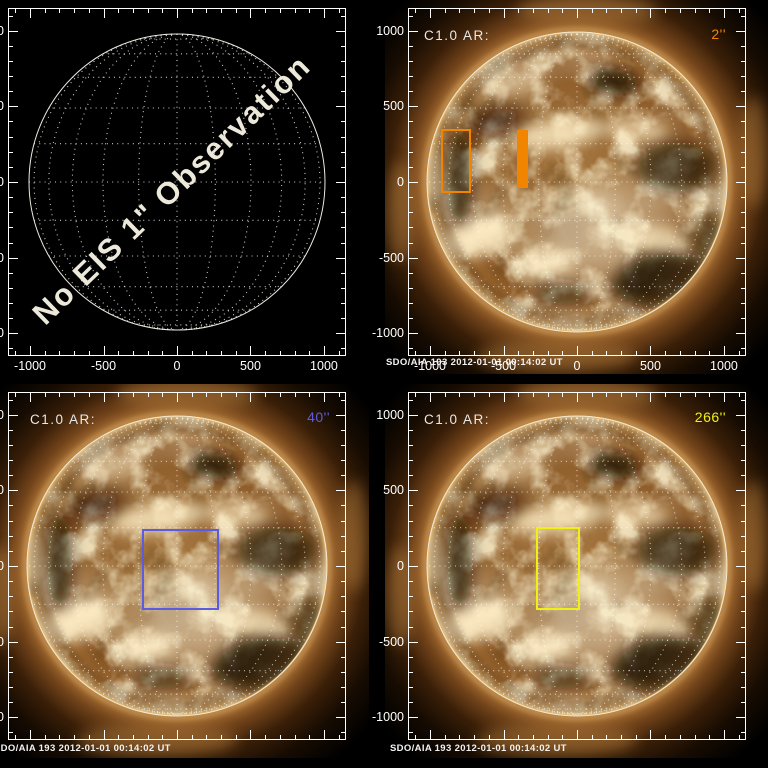 The height and width of the screenshot is (768, 768). What do you see at coordinates (457, 419) in the screenshot?
I see `panel-title: C1.0 AR:` at bounding box center [457, 419].